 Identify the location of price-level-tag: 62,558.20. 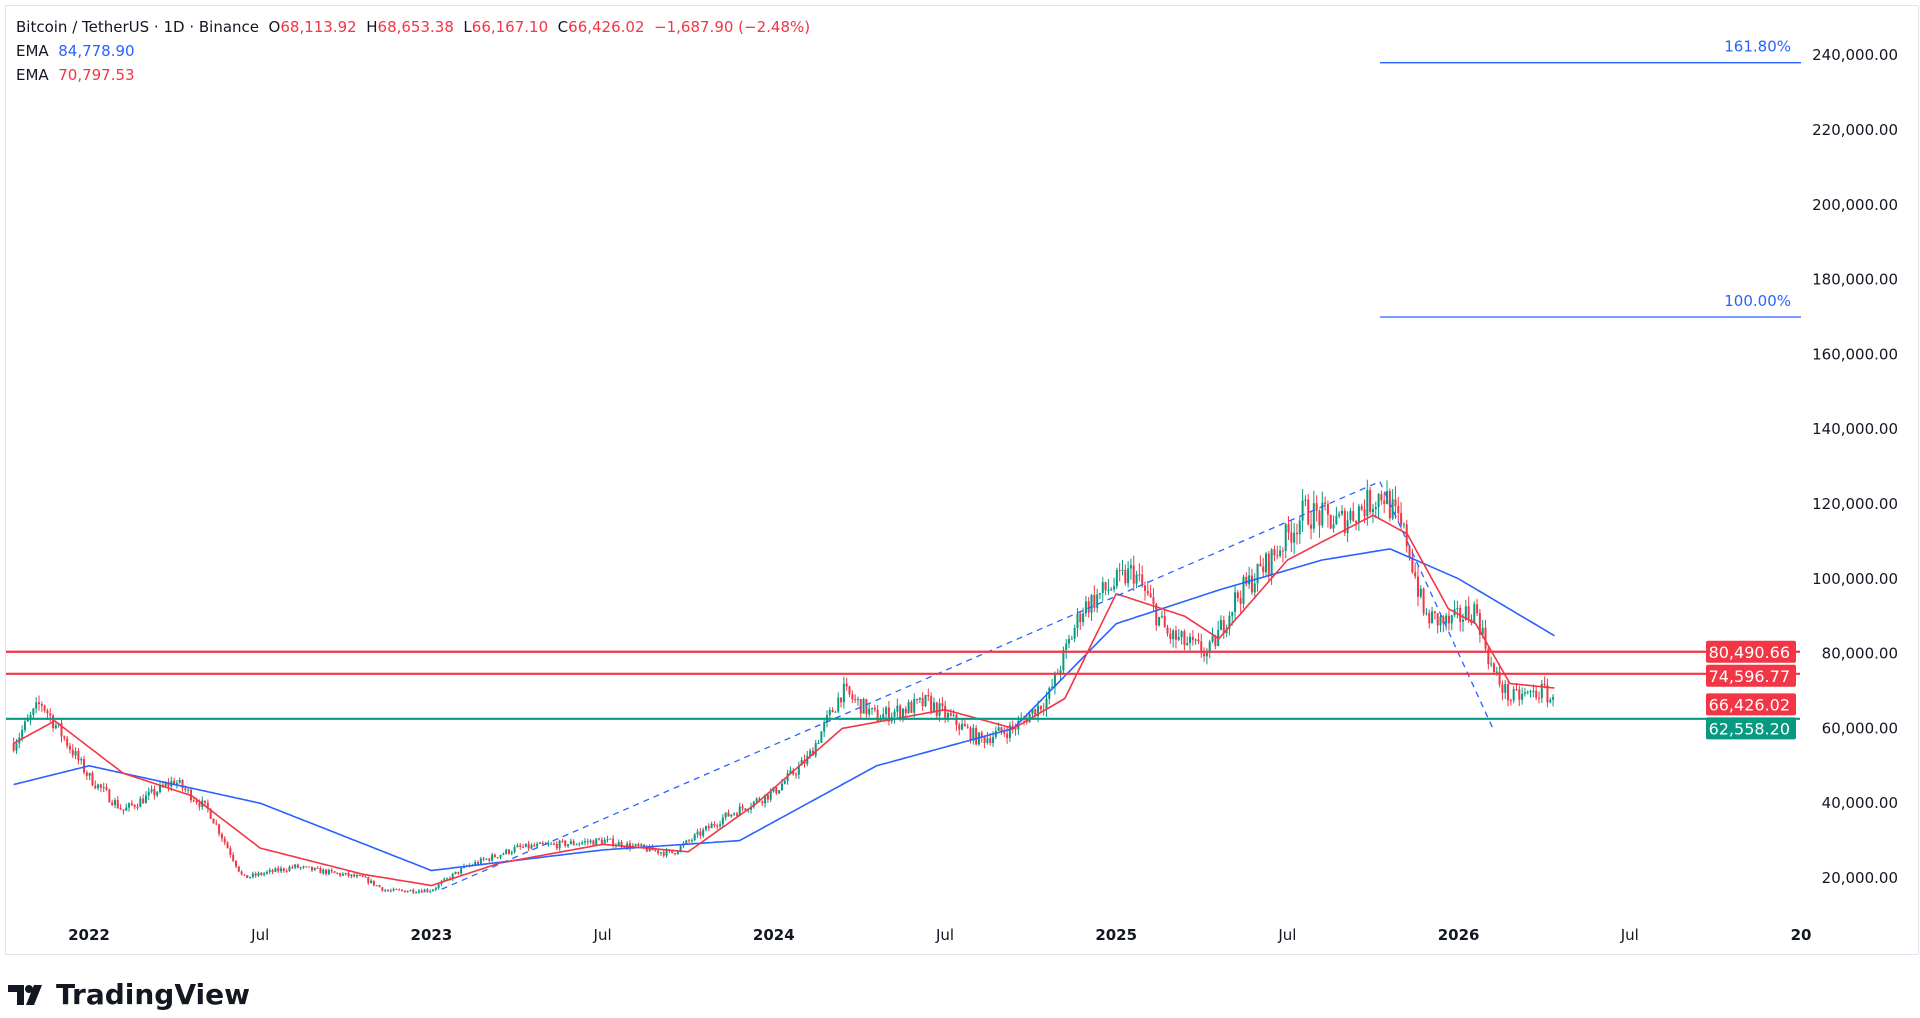
(1749, 728).